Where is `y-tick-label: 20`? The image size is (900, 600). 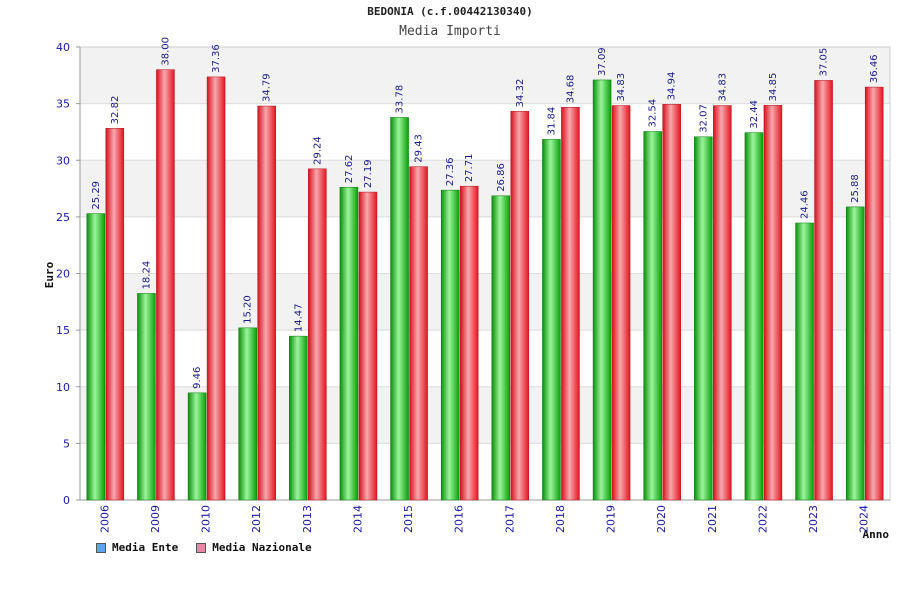
y-tick-label: 20 is located at coordinates (63, 274).